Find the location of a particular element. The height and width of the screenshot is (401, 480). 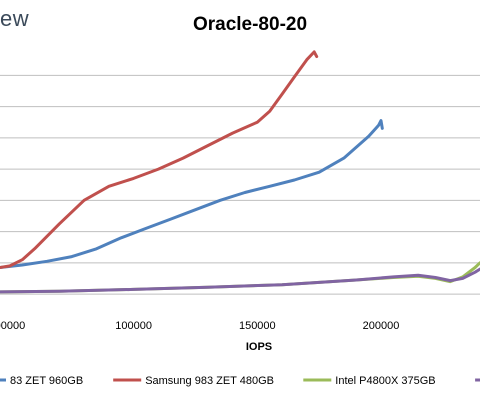

x-axis-title: IOPS is located at coordinates (259, 347).